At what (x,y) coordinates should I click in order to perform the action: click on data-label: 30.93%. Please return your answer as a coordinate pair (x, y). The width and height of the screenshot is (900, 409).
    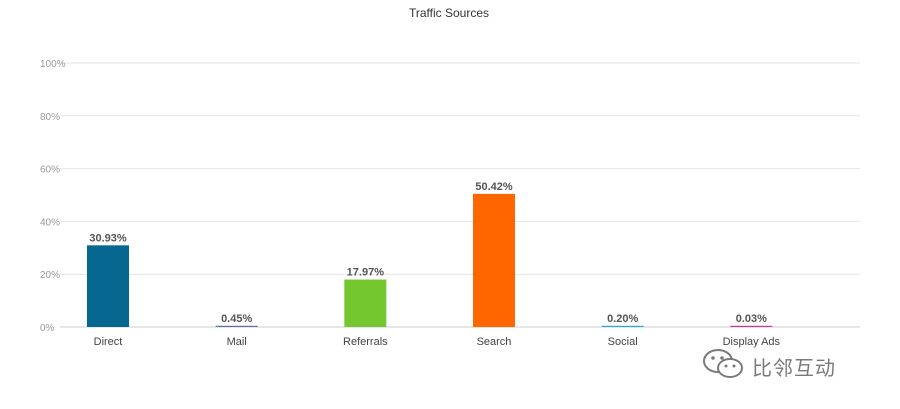
    Looking at the image, I should click on (108, 238).